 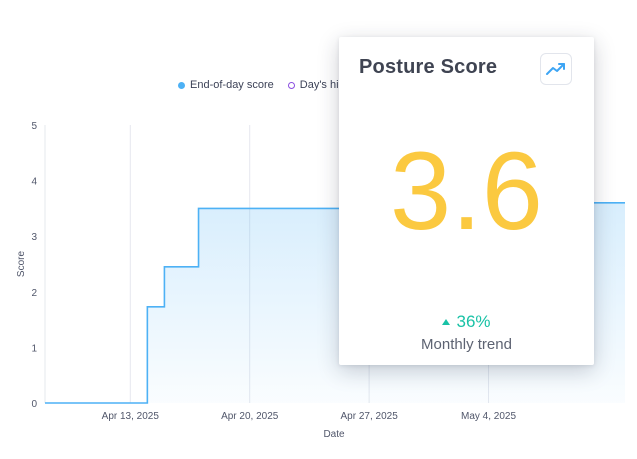 What do you see at coordinates (466, 191) in the screenshot?
I see `score-value: 3.6` at bounding box center [466, 191].